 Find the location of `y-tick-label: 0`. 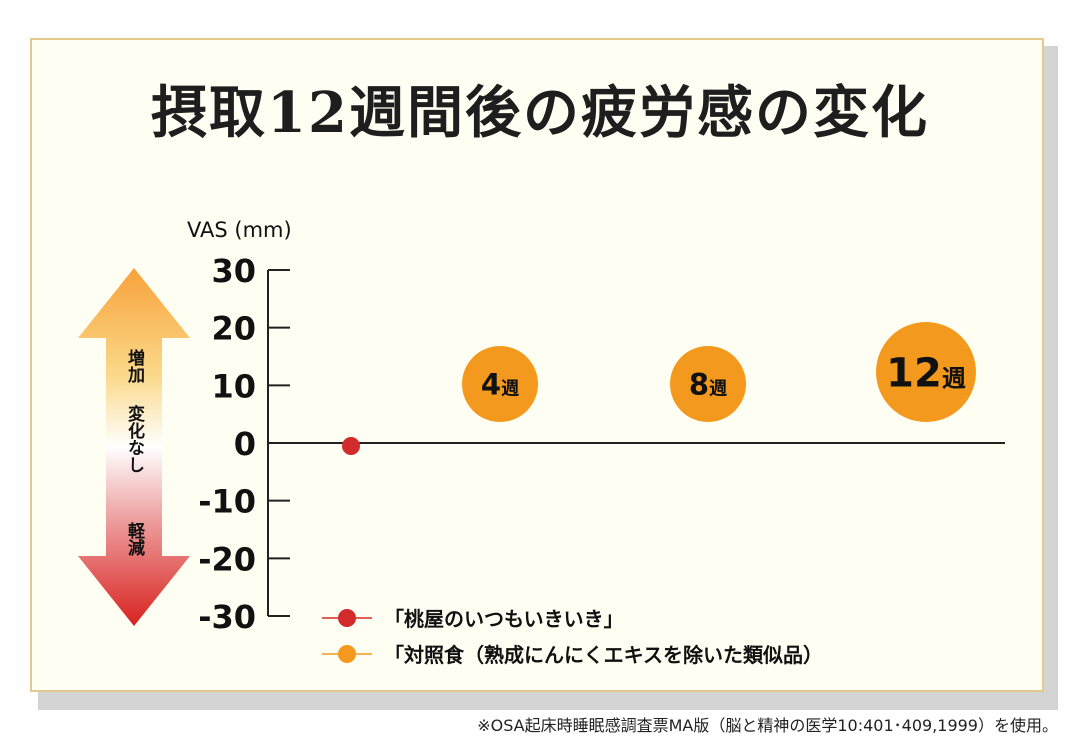

y-tick-label: 0 is located at coordinates (245, 444).